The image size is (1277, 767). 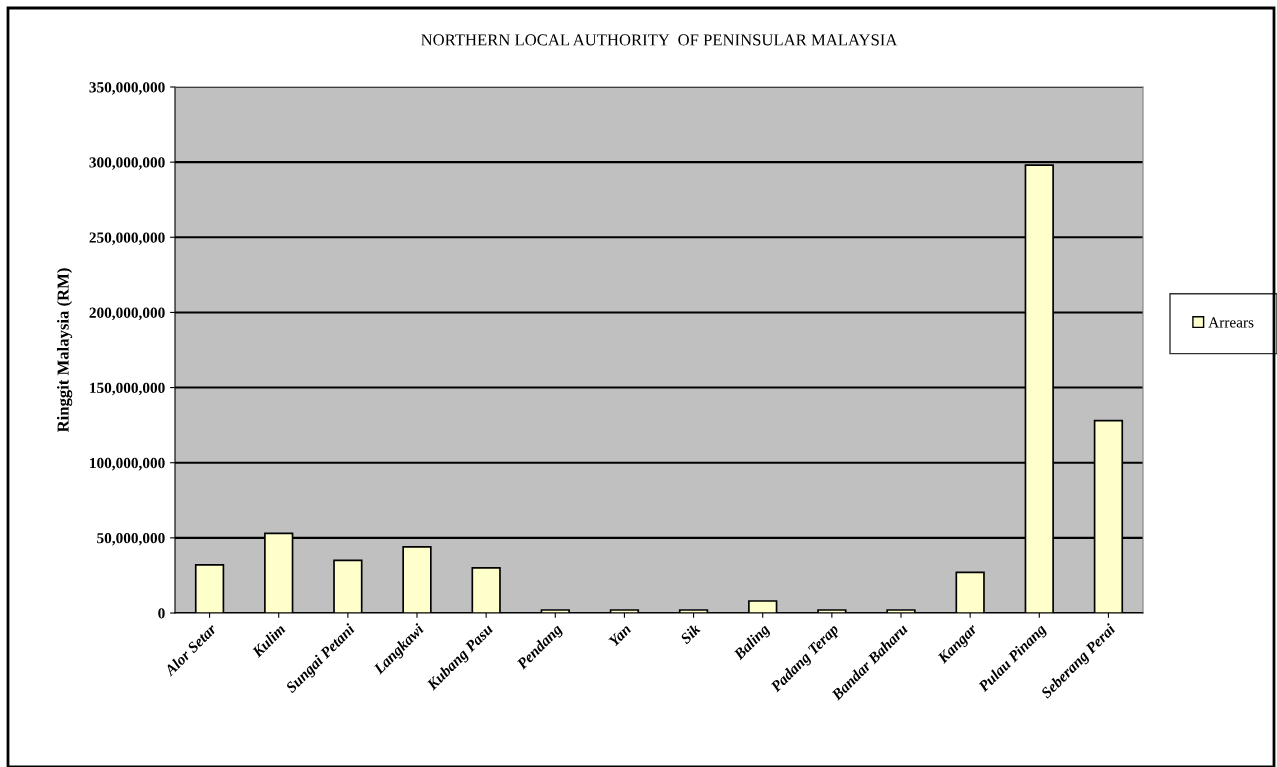 I want to click on y-tick-label: 50,000,000, so click(x=131, y=539).